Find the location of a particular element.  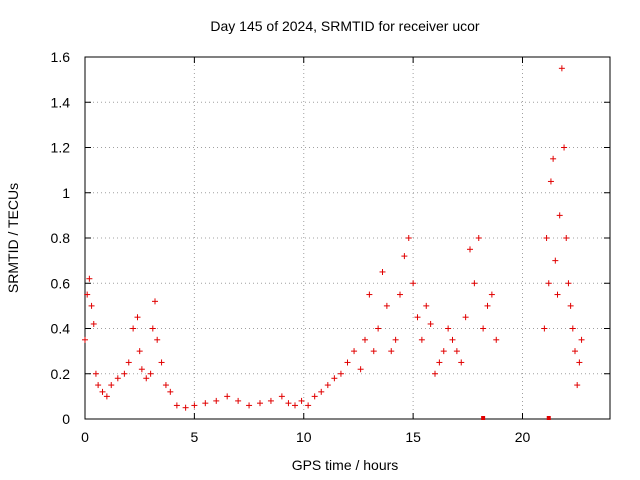

x-axis-label: GPS time / hours is located at coordinates (345, 465).